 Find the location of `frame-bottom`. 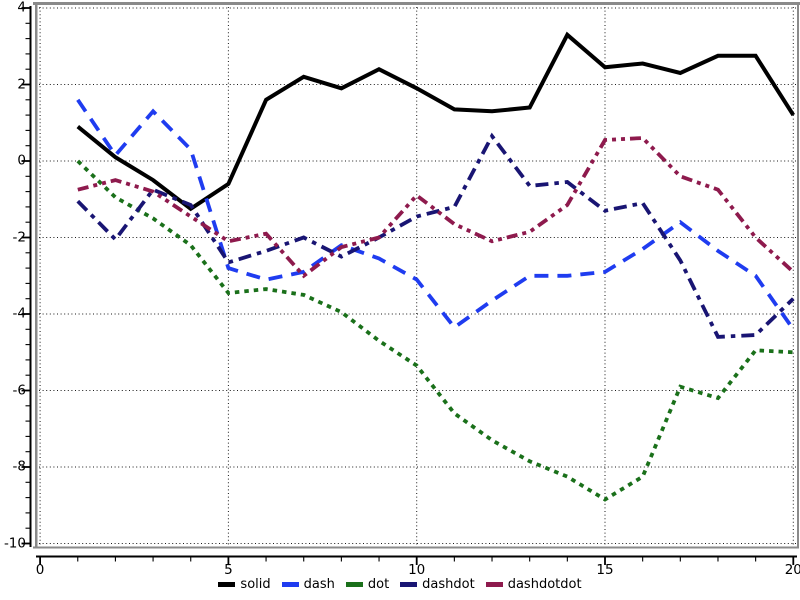

frame-bottom is located at coordinates (416, 547).